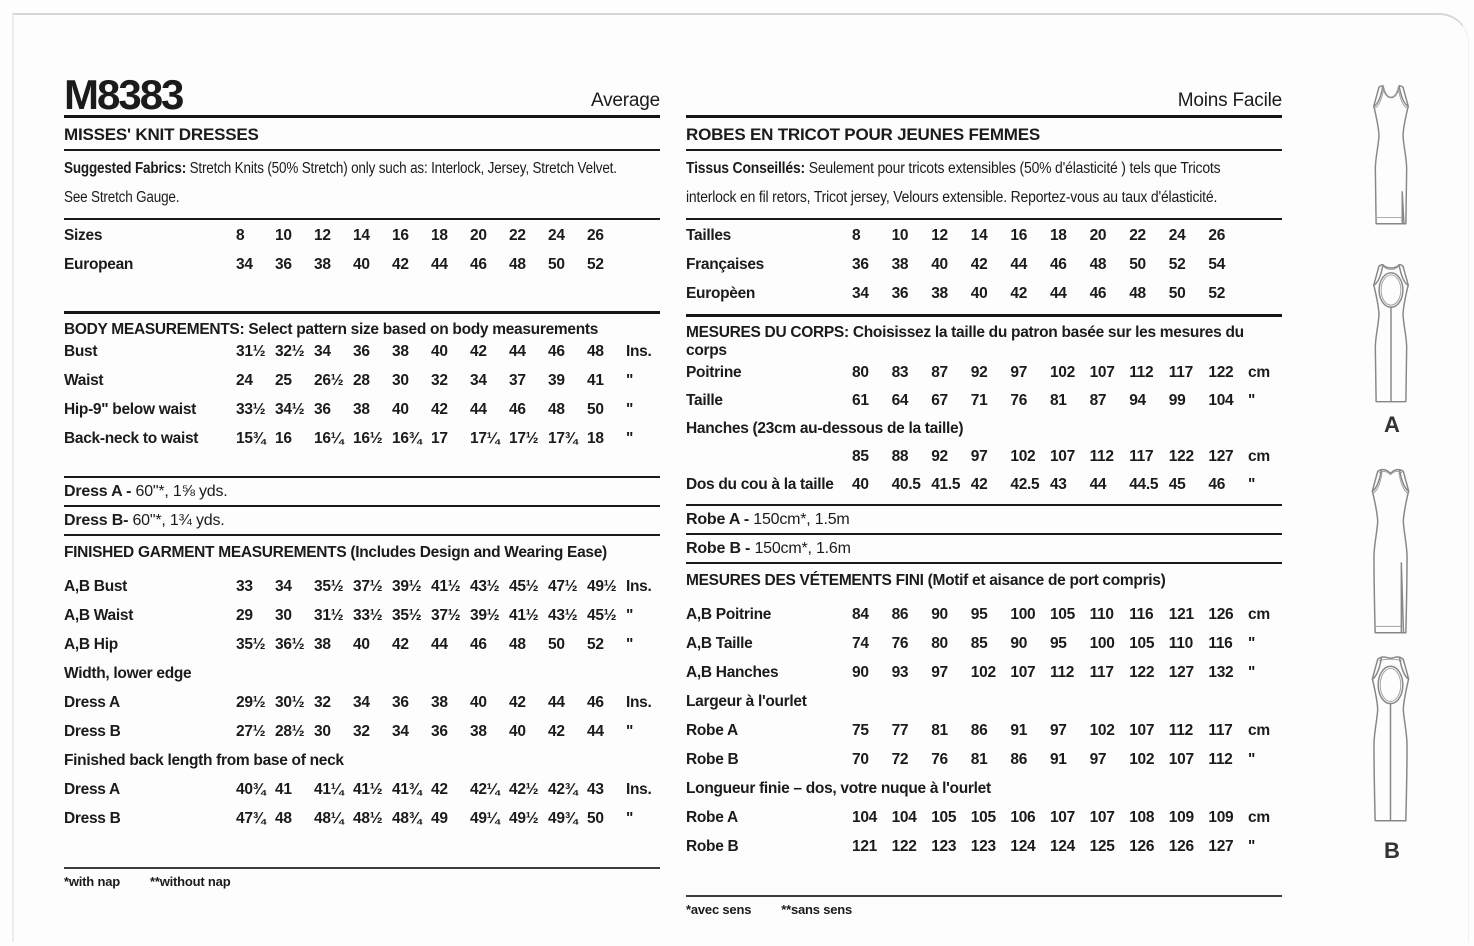 The height and width of the screenshot is (946, 1474). I want to click on measurement-value: 46, so click(1217, 484).